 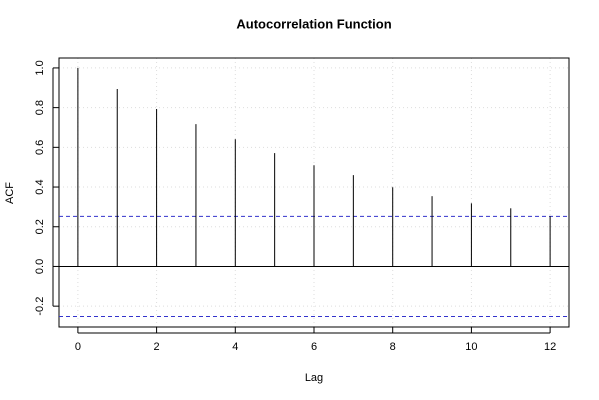 What do you see at coordinates (40, 147) in the screenshot?
I see `y-tick-label: 0.6` at bounding box center [40, 147].